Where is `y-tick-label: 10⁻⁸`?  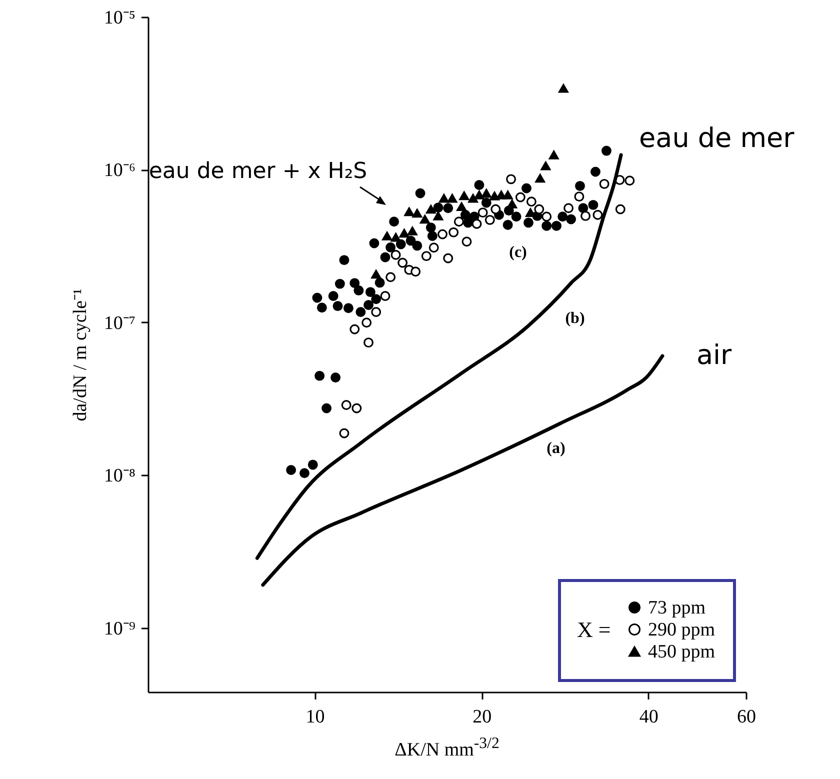 y-tick-label: 10⁻⁸ is located at coordinates (120, 476).